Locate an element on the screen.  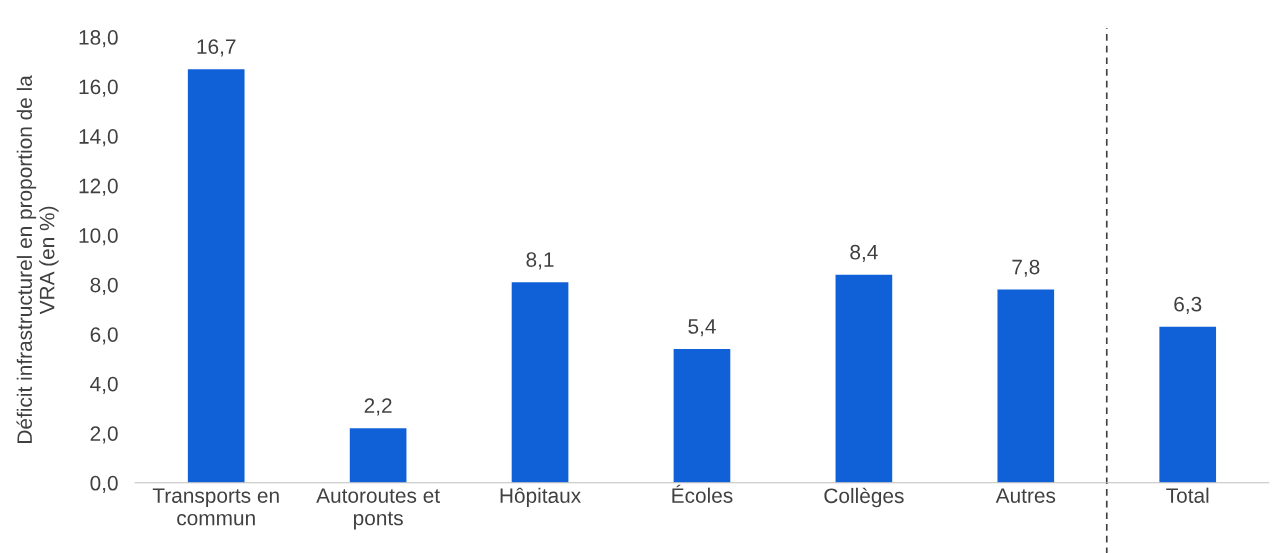
data-label: 8,4 is located at coordinates (864, 253).